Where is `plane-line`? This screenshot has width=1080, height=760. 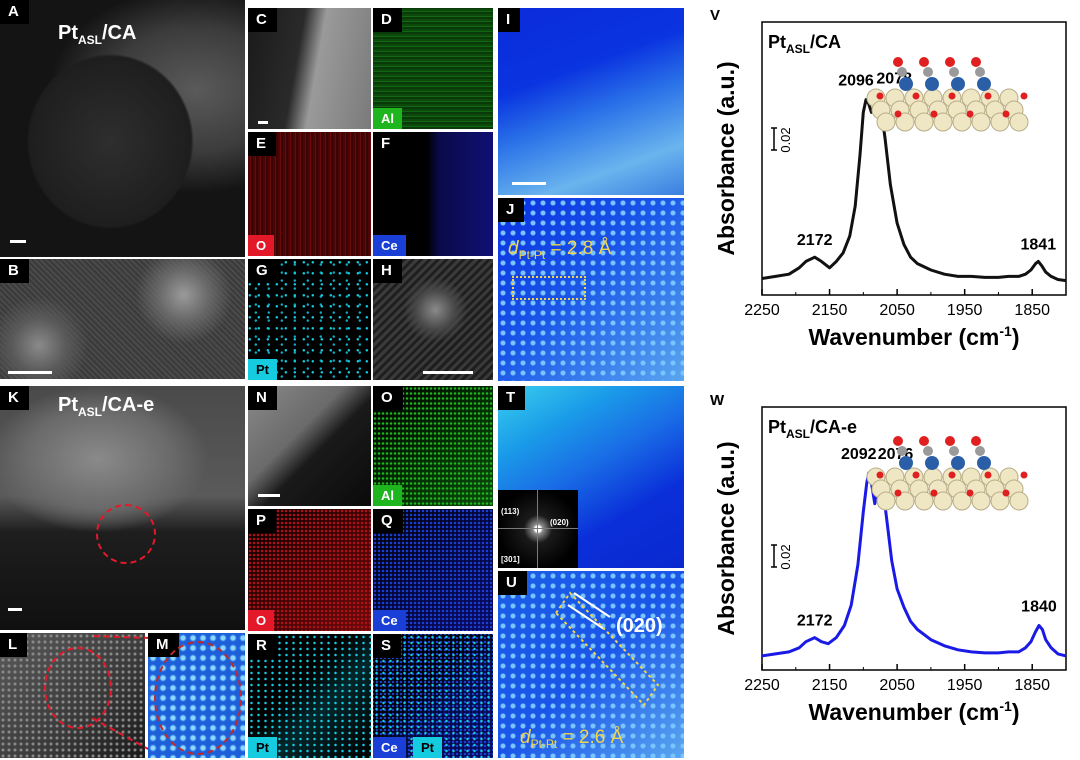 plane-line is located at coordinates (586, 617).